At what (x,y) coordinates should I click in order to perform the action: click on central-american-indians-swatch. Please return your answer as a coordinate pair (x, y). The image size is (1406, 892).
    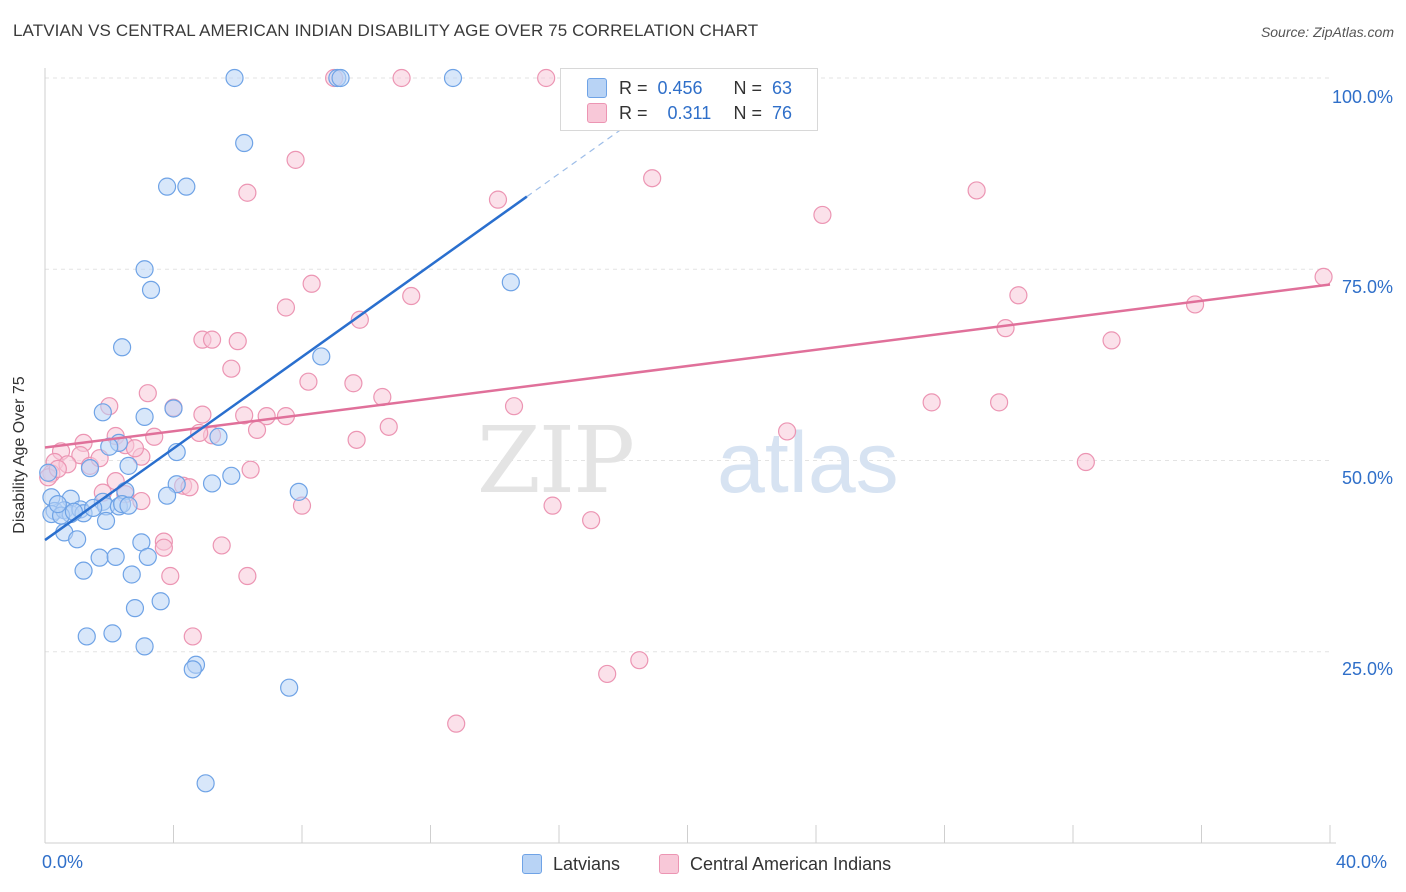
    Looking at the image, I should click on (597, 113).